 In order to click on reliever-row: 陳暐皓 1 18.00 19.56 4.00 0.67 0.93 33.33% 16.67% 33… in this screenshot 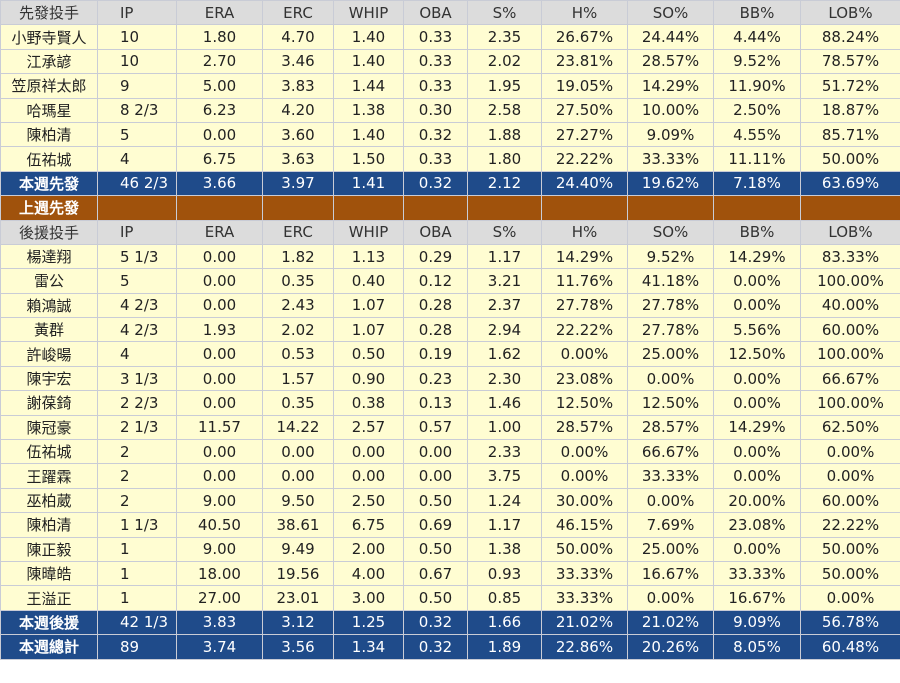, I will do `click(450, 573)`.